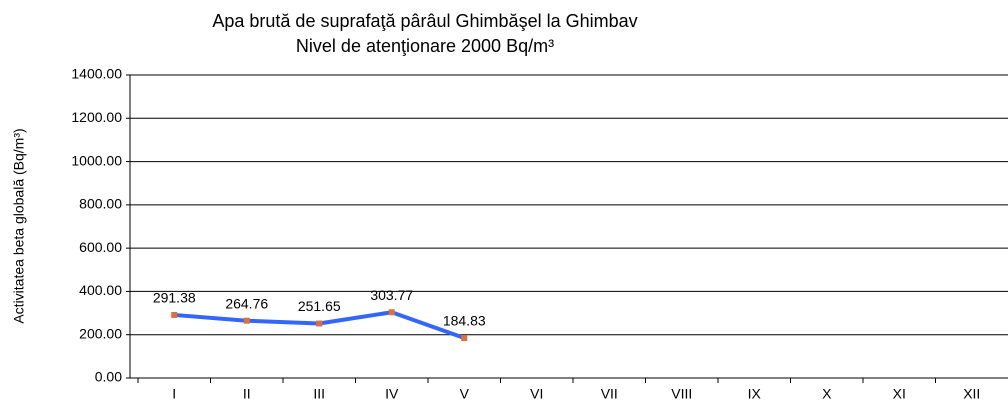 The width and height of the screenshot is (1008, 405). I want to click on data-label: 264.76, so click(246, 303).